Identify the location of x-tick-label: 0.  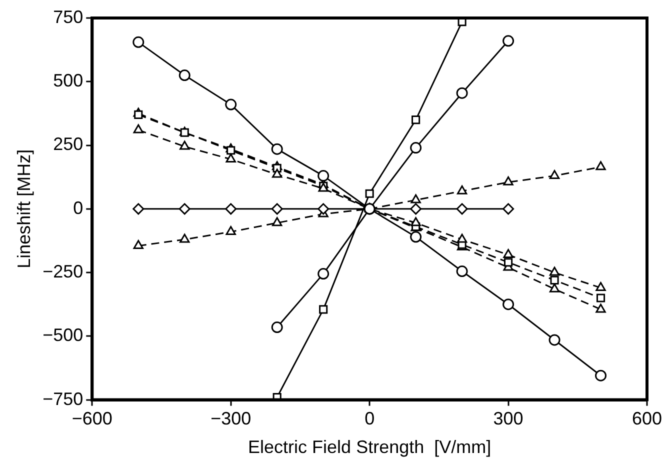
(369, 418).